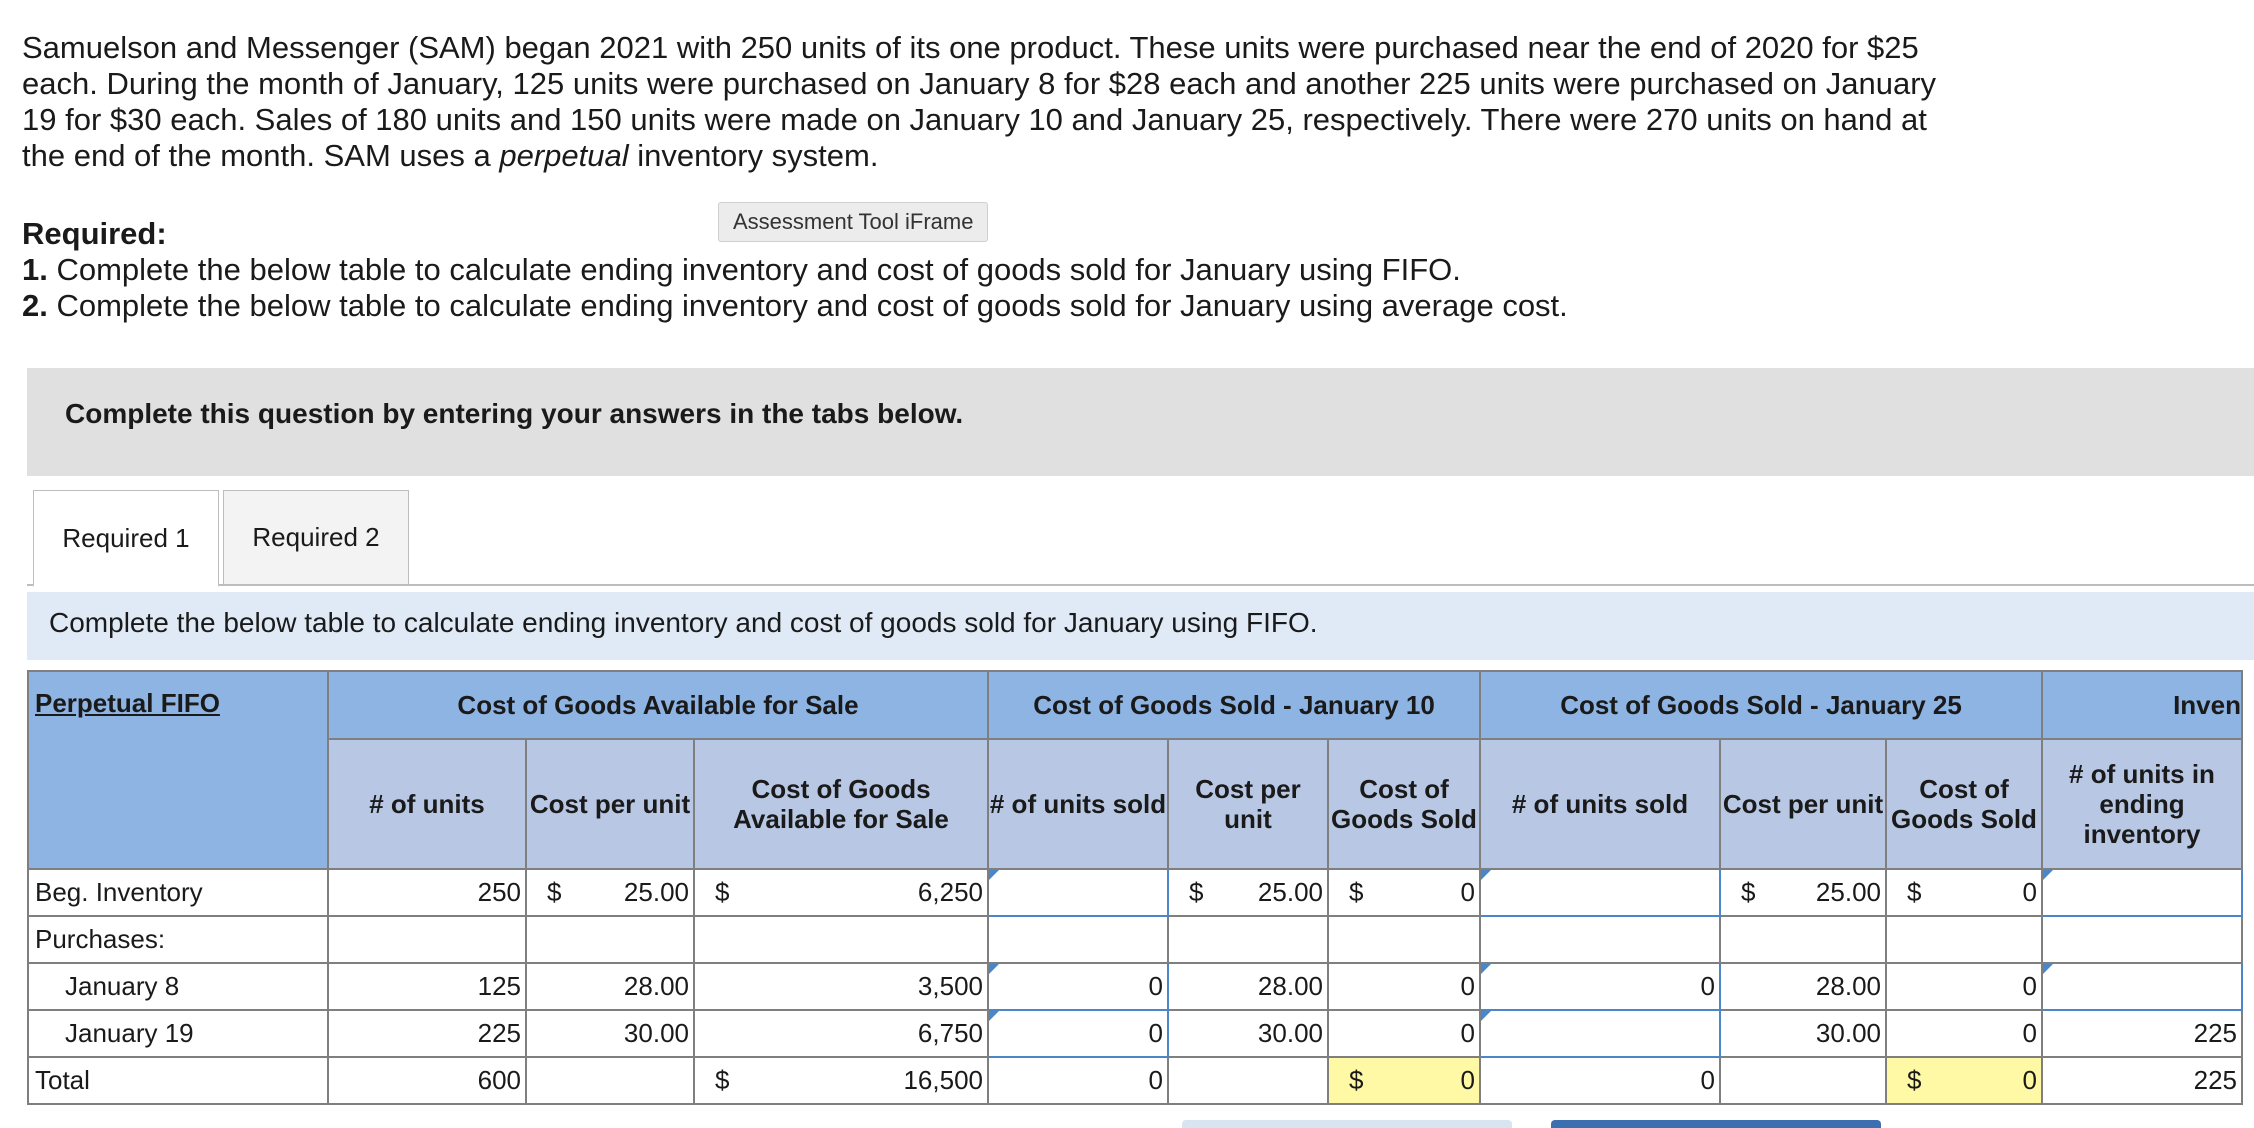  What do you see at coordinates (178, 892) in the screenshot?
I see `row-label: Beg. Inventory` at bounding box center [178, 892].